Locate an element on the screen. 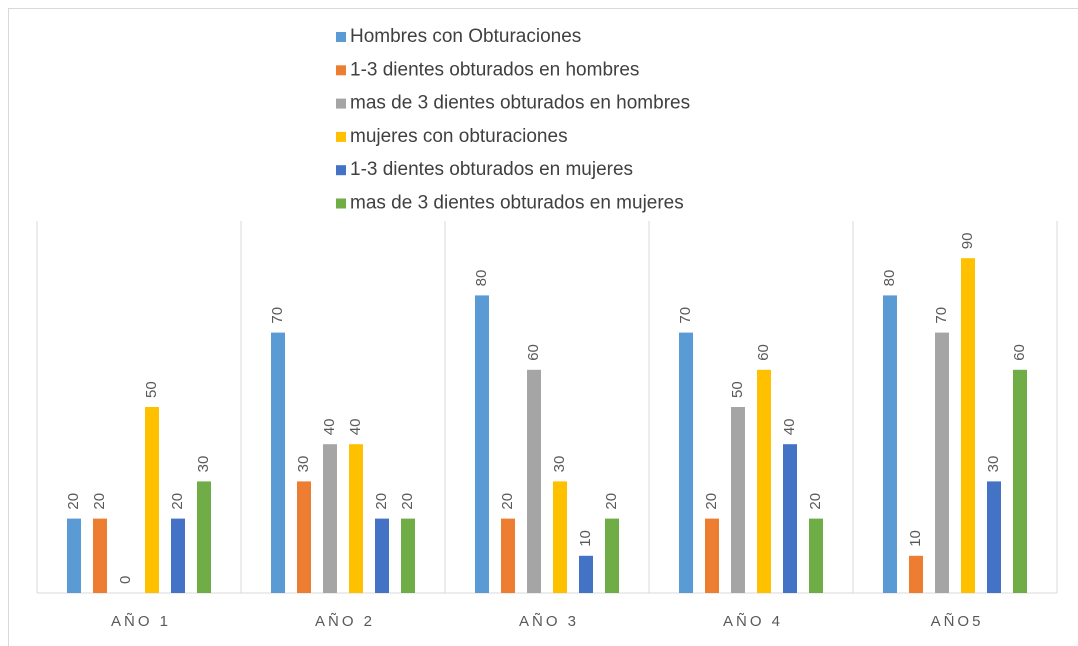 This screenshot has width=1078, height=646. legend-label: mas de 3 dientes obturados en mujeres is located at coordinates (517, 203).